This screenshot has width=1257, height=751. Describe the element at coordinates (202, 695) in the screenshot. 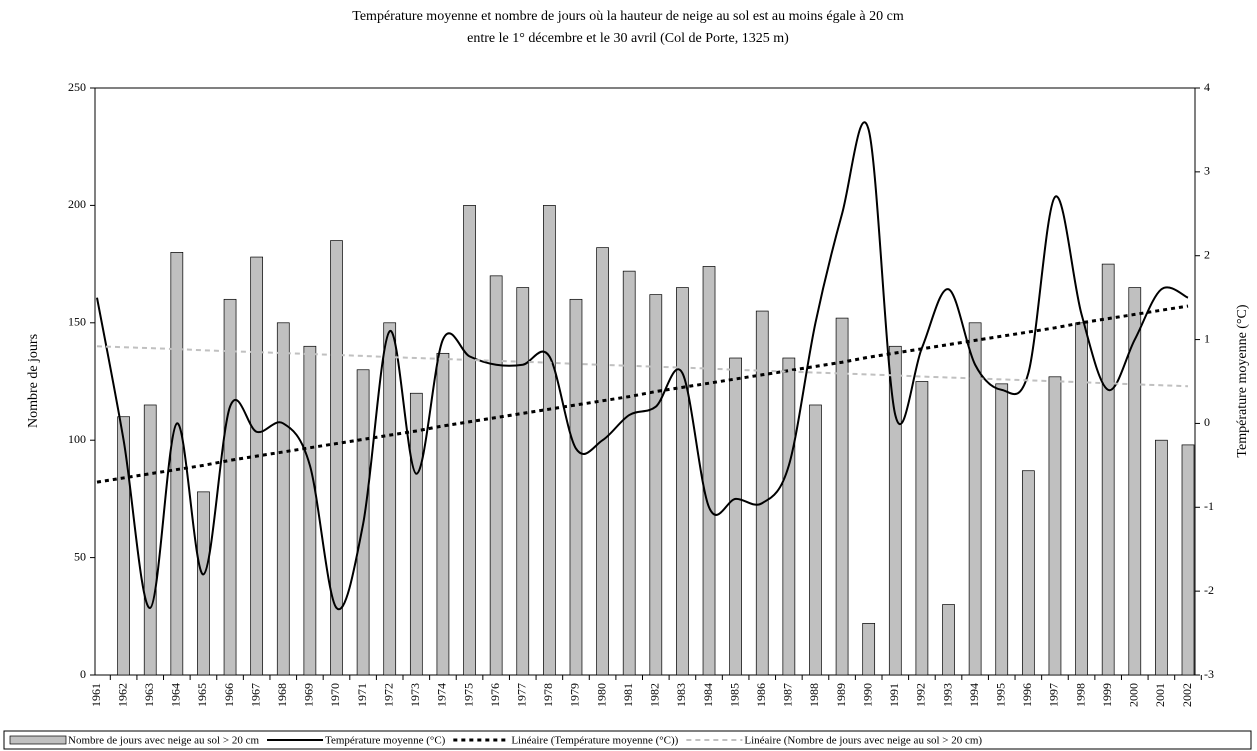

I see `x-tick-label: 1965` at that location.